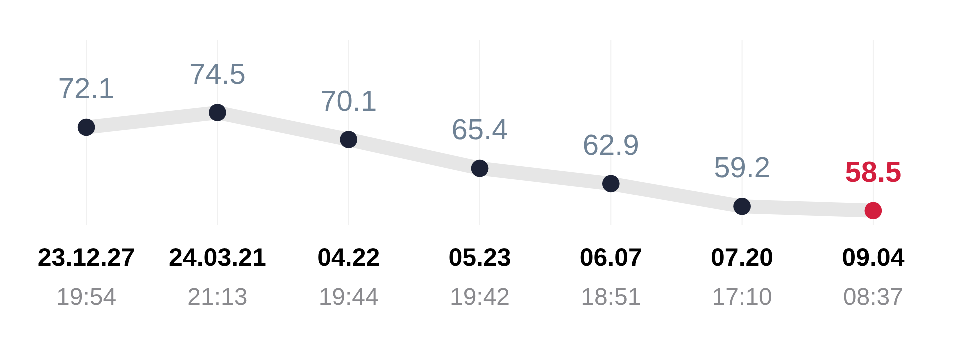  I want to click on category-label: 04.22 19:44, so click(349, 277).